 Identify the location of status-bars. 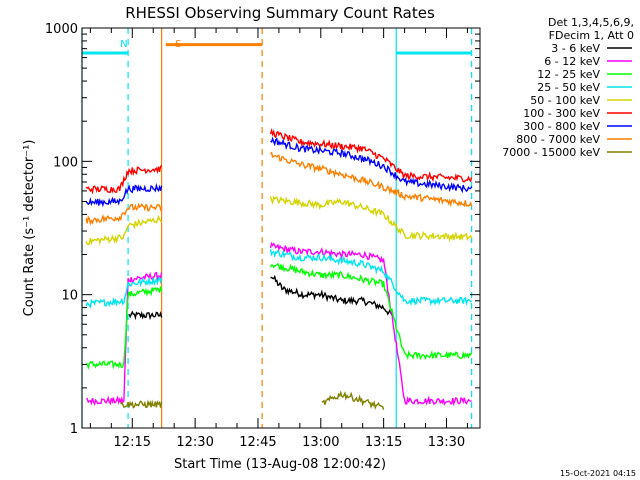
(277, 49).